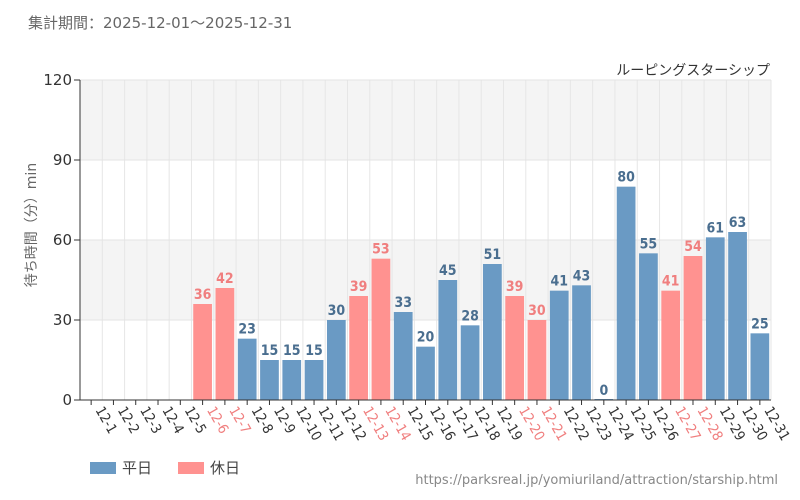 The image size is (800, 500). What do you see at coordinates (738, 223) in the screenshot?
I see `data-label-12-30: 63` at bounding box center [738, 223].